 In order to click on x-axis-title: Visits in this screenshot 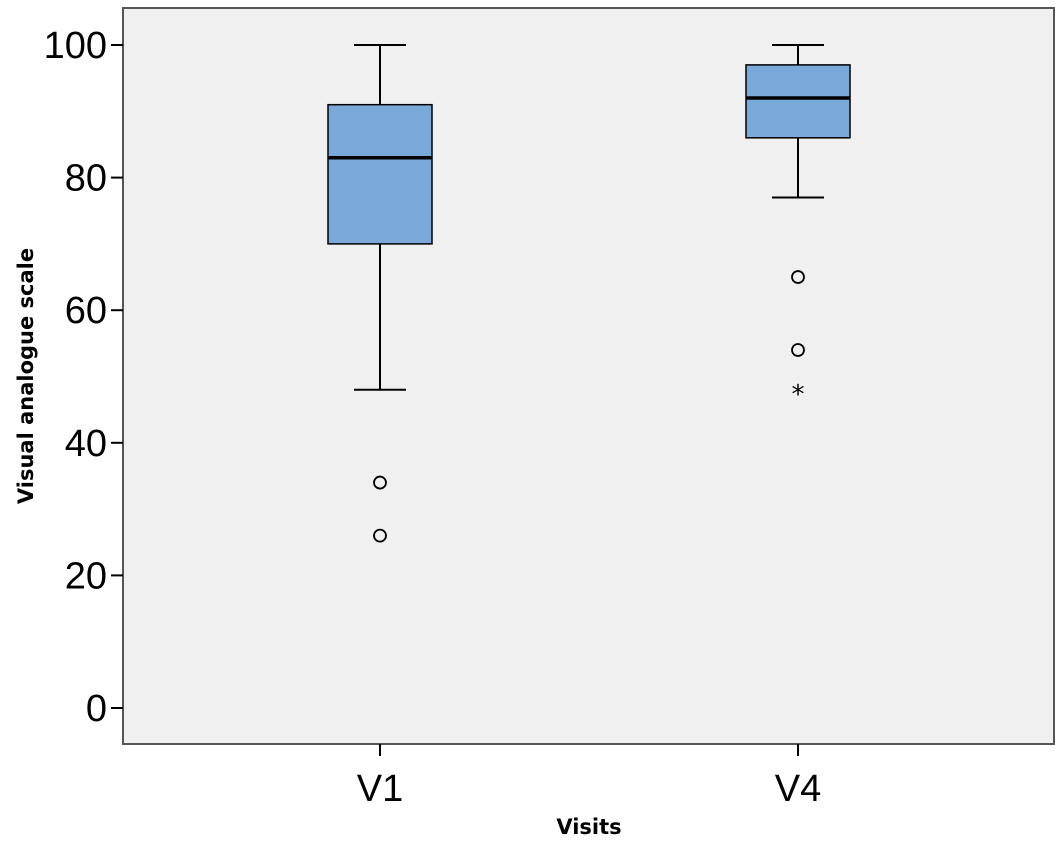, I will do `click(588, 827)`.